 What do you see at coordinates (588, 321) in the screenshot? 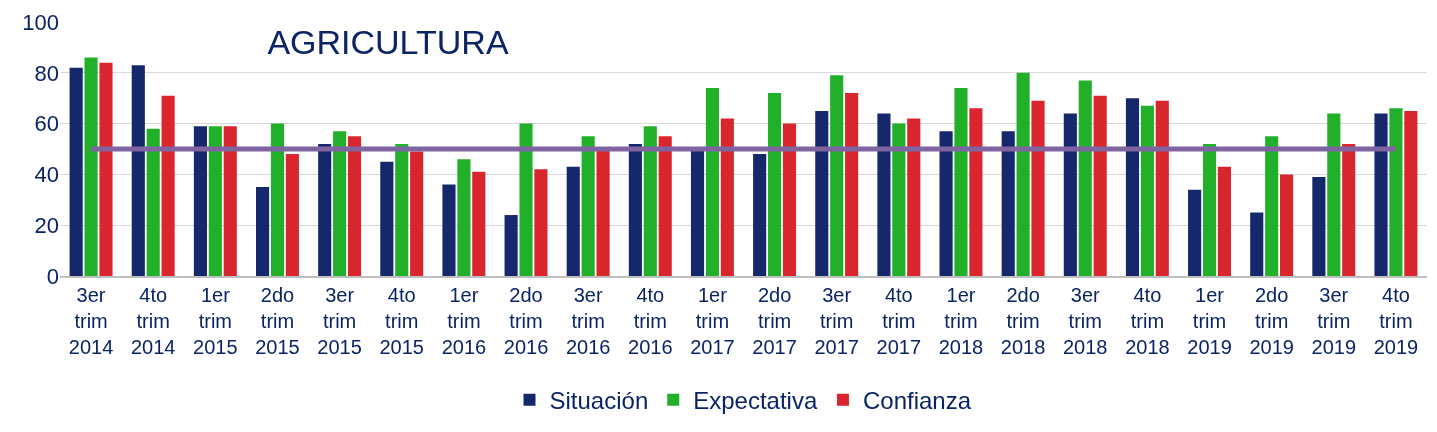
I see `x-tick-label: 3er trim 2016` at bounding box center [588, 321].